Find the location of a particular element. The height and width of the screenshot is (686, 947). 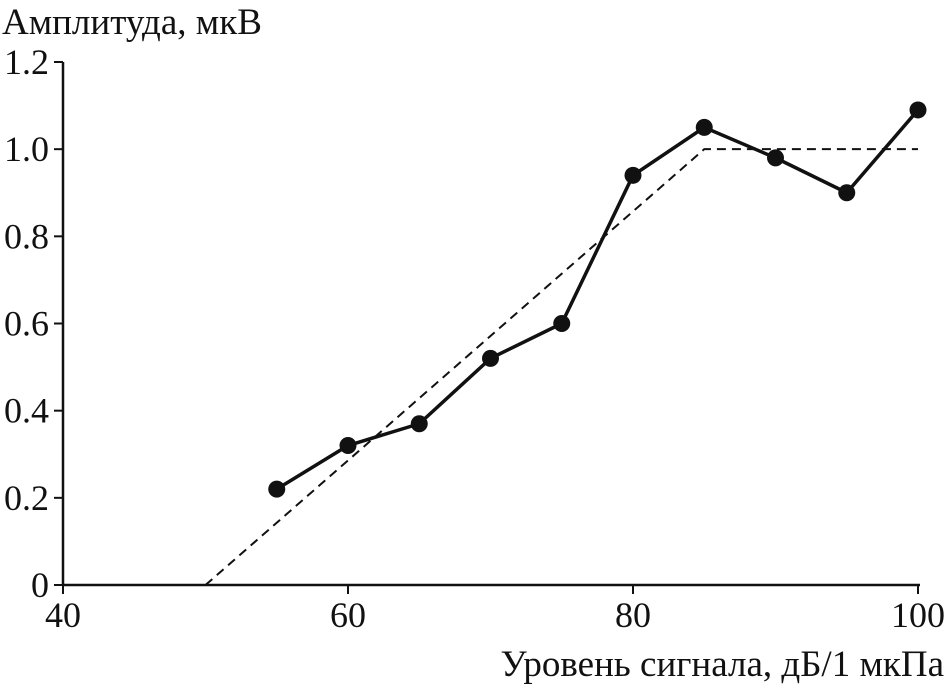

x-tick-label: 60 is located at coordinates (348, 615).